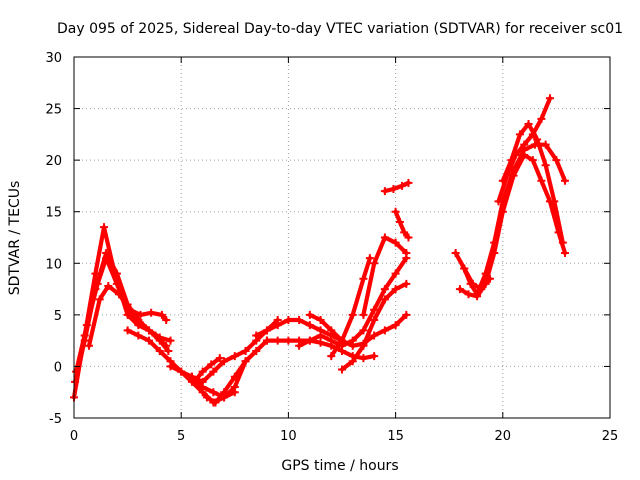 The height and width of the screenshot is (480, 640). Describe the element at coordinates (53, 58) in the screenshot. I see `y-tick-label: 30` at that location.